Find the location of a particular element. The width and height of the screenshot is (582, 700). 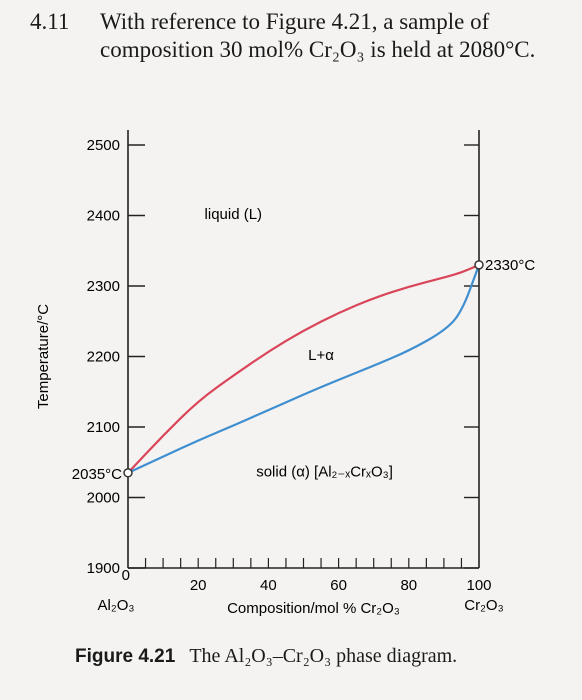

figure-label: Figure 4.21 is located at coordinates (125, 656).